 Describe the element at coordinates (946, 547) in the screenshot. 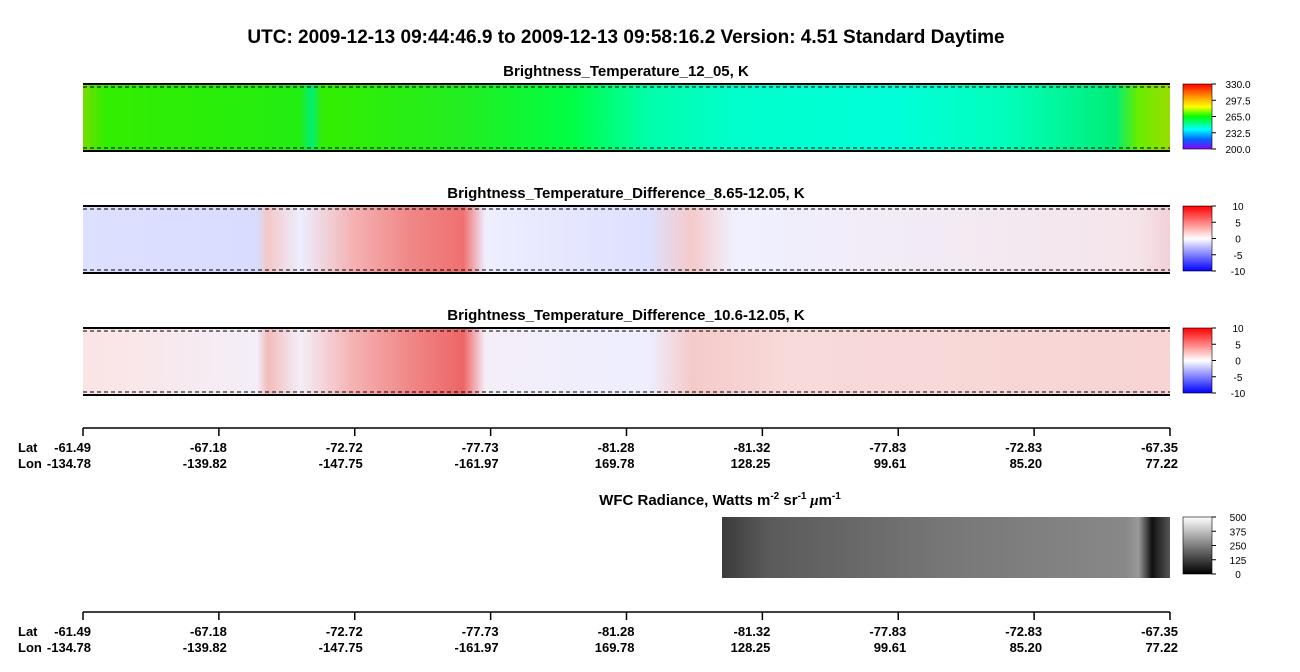

I see `wfc-image` at that location.